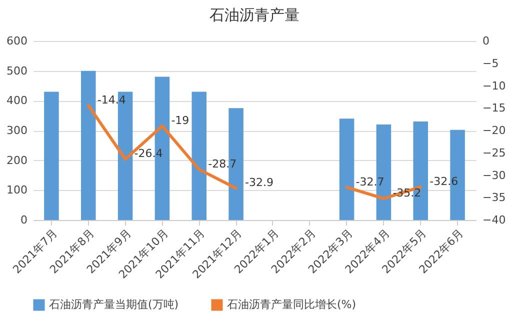 The width and height of the screenshot is (512, 319). Describe the element at coordinates (255, 15) in the screenshot. I see `chart-title: 石油沥青产量` at that location.